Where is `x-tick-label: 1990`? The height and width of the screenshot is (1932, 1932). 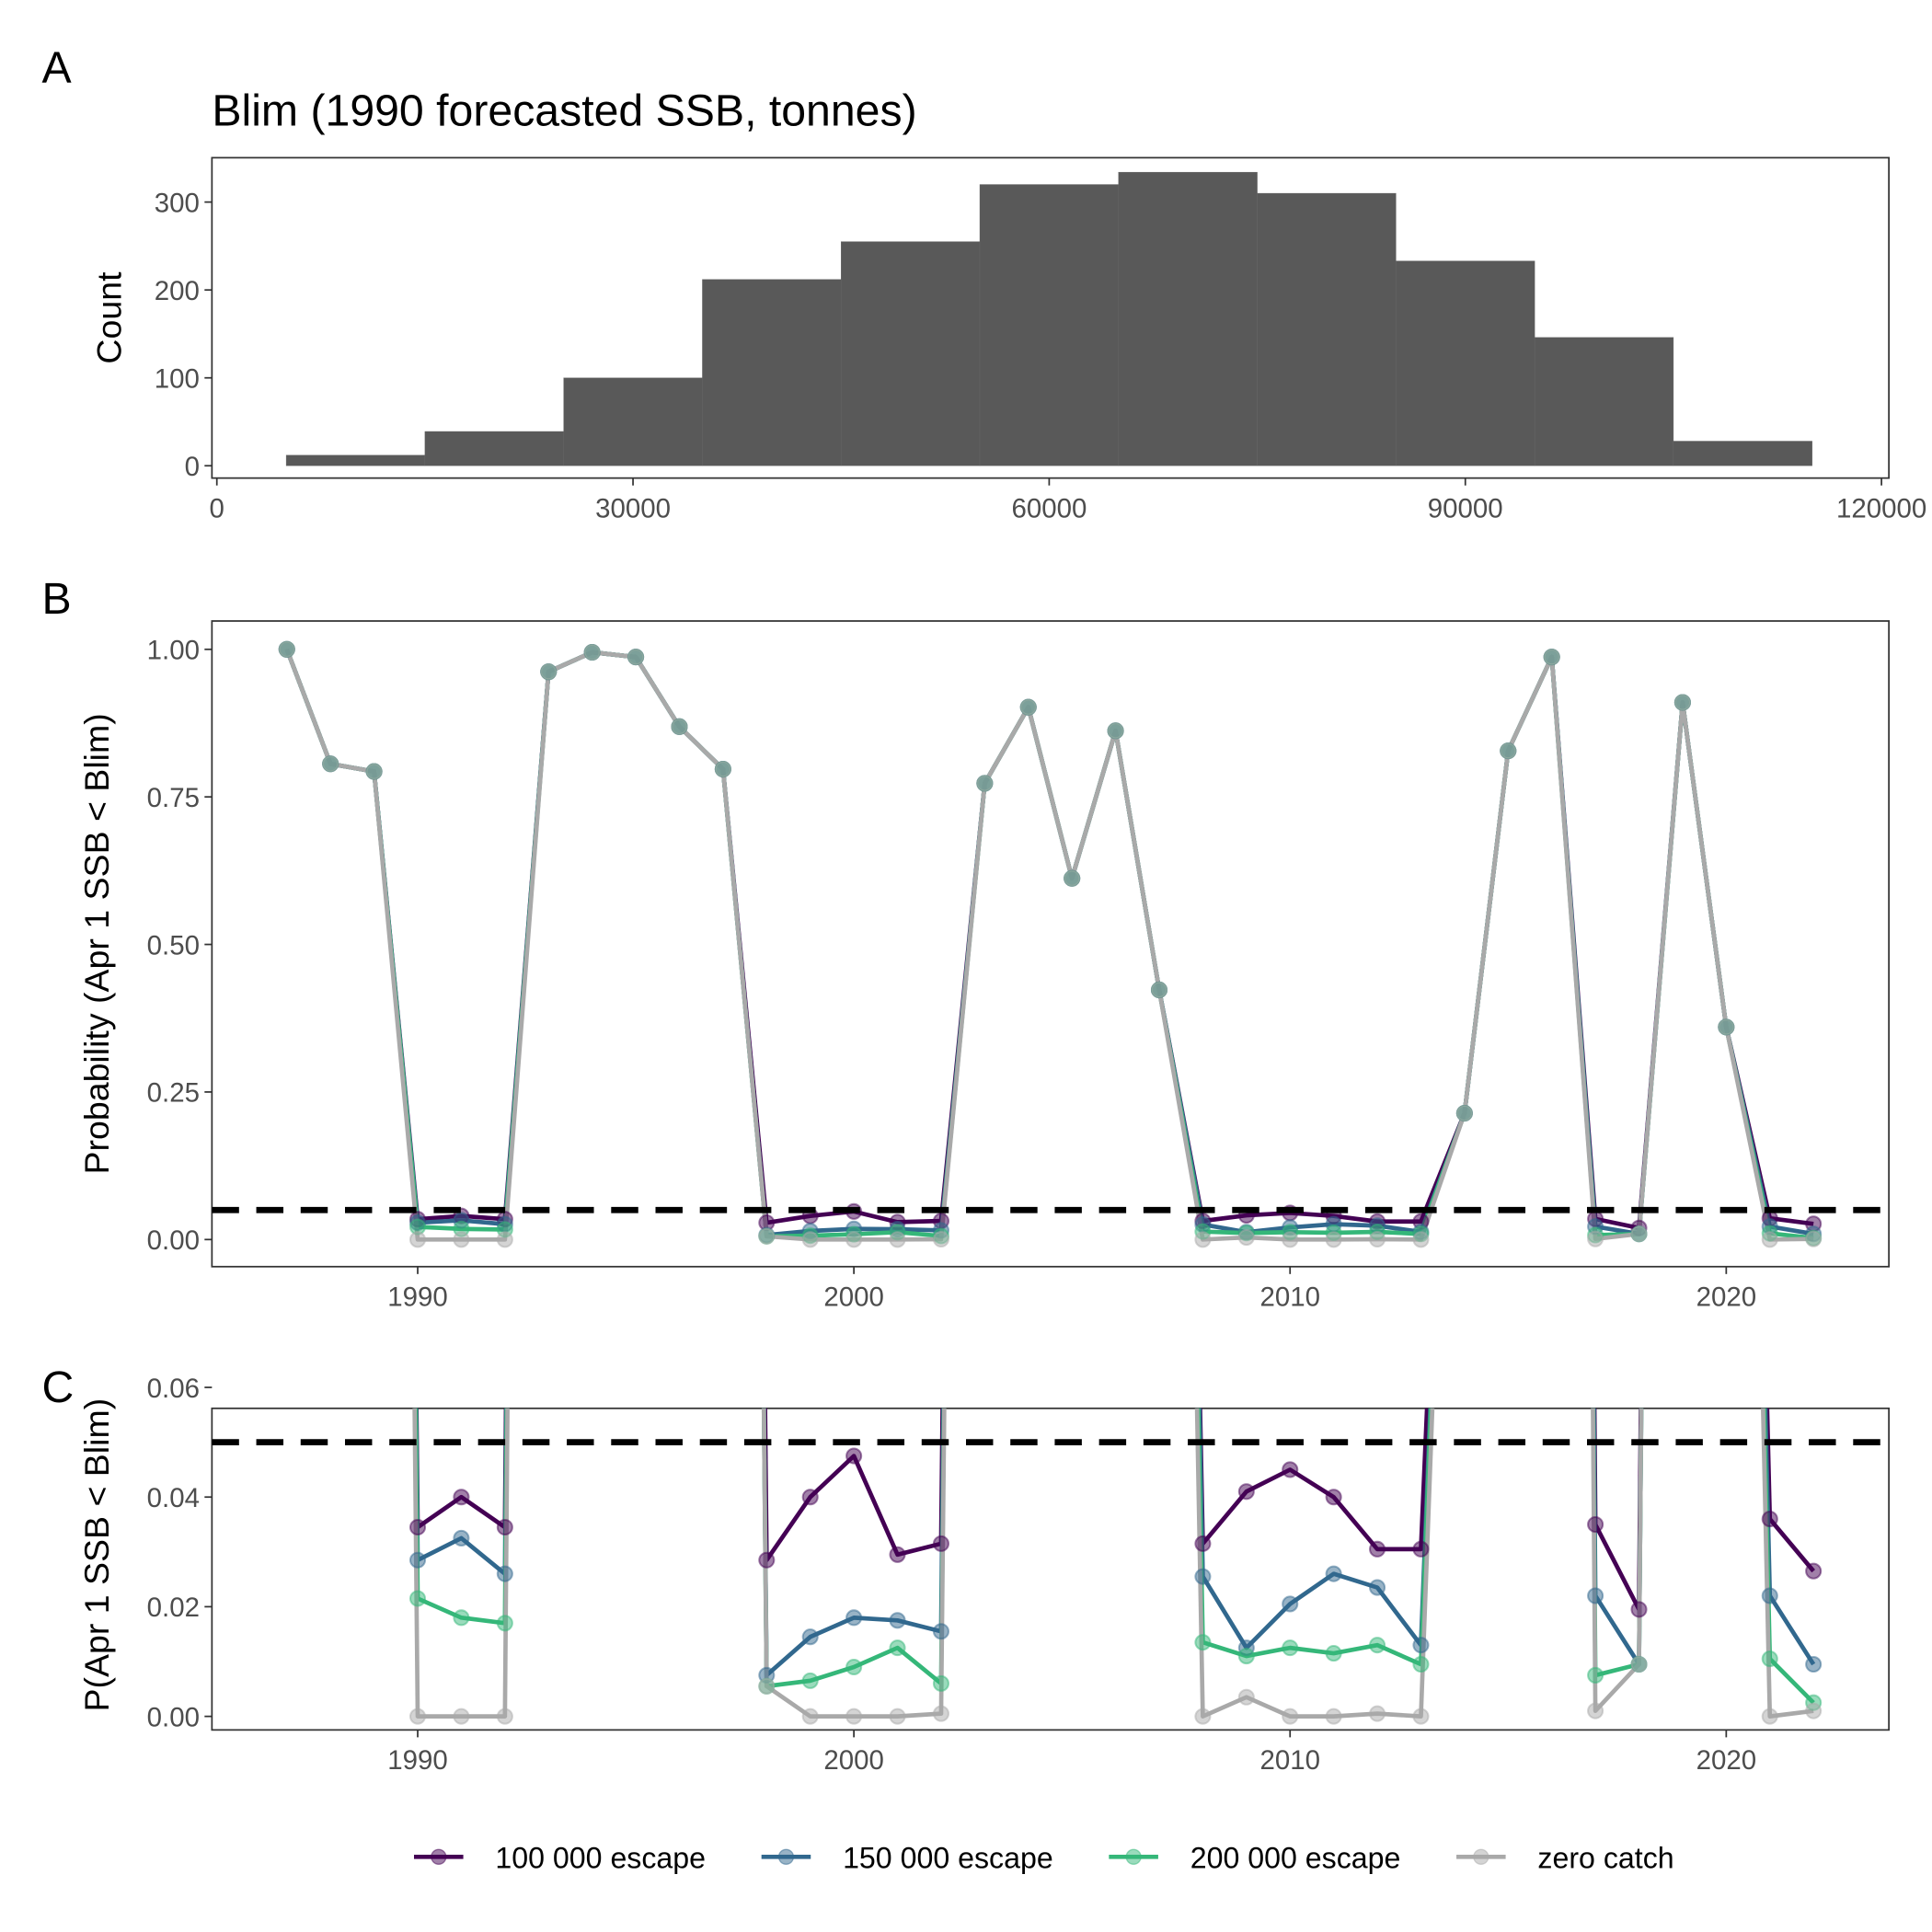
x-tick-label: 1990 is located at coordinates (417, 1297).